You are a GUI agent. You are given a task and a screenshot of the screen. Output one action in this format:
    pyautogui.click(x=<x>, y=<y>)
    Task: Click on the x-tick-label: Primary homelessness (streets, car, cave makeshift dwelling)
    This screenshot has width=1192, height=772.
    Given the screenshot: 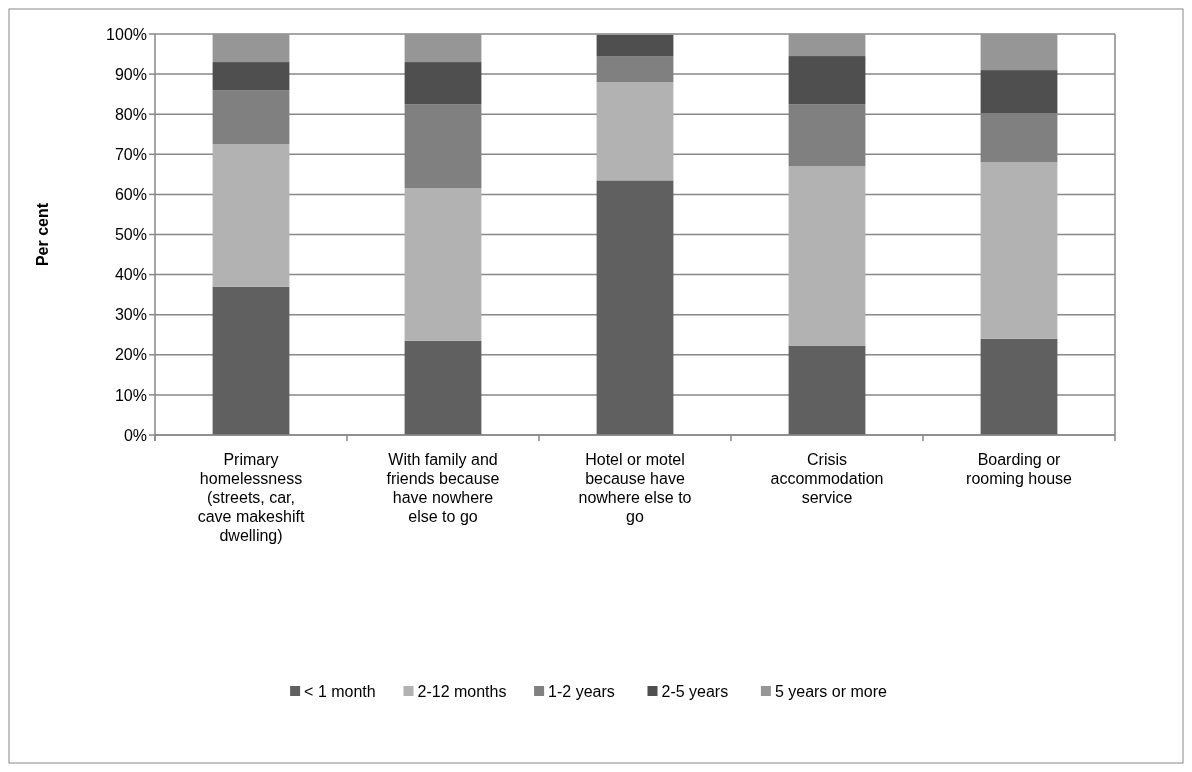 What is the action you would take?
    pyautogui.click(x=251, y=497)
    